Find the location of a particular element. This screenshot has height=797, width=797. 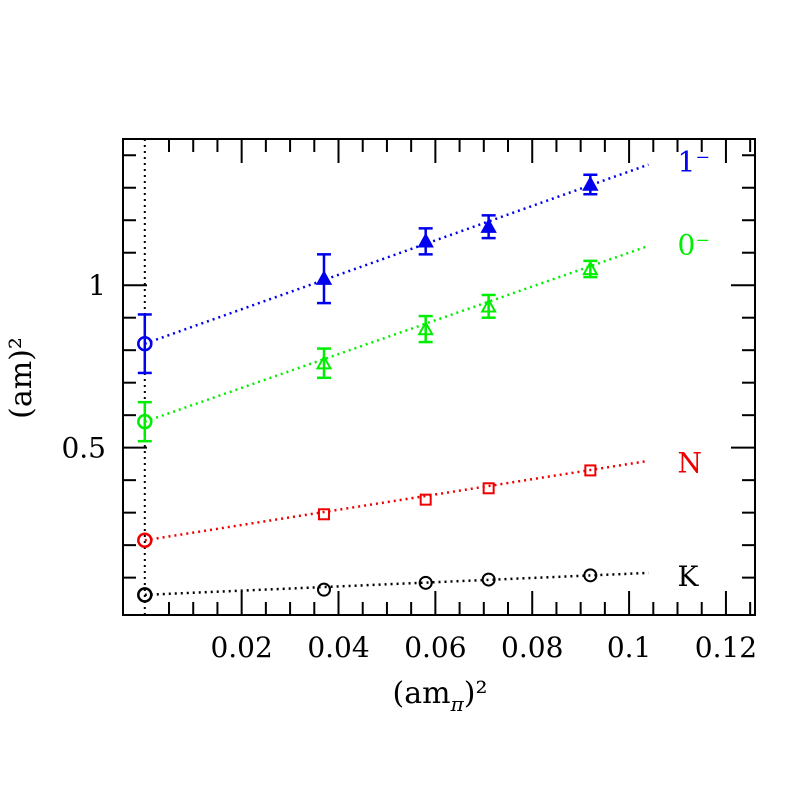

series-label-base: 1 is located at coordinates (687, 162).